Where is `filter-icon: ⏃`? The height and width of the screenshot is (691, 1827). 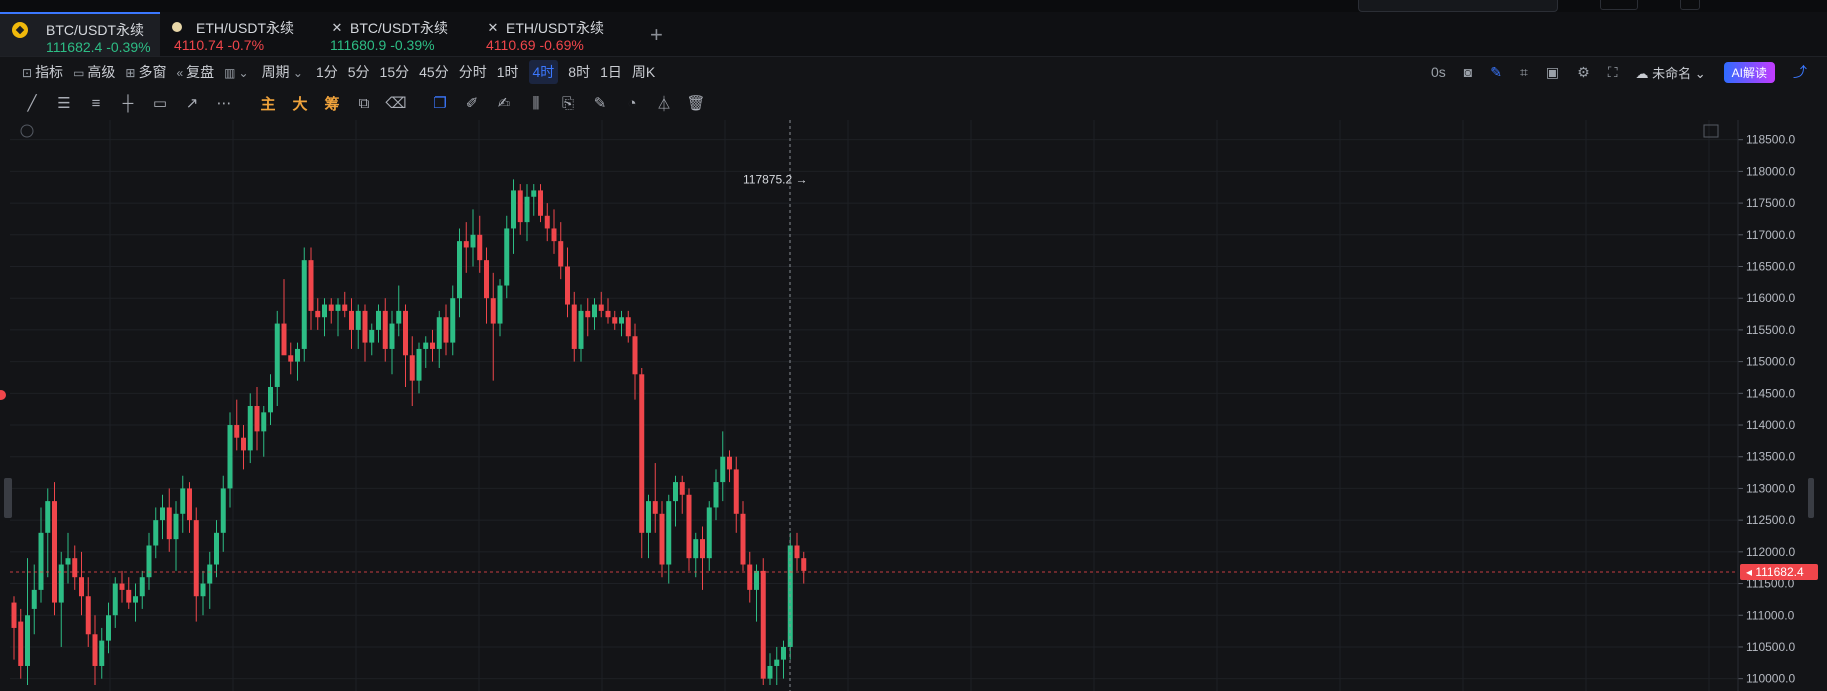
filter-icon: ⏃ is located at coordinates (664, 104).